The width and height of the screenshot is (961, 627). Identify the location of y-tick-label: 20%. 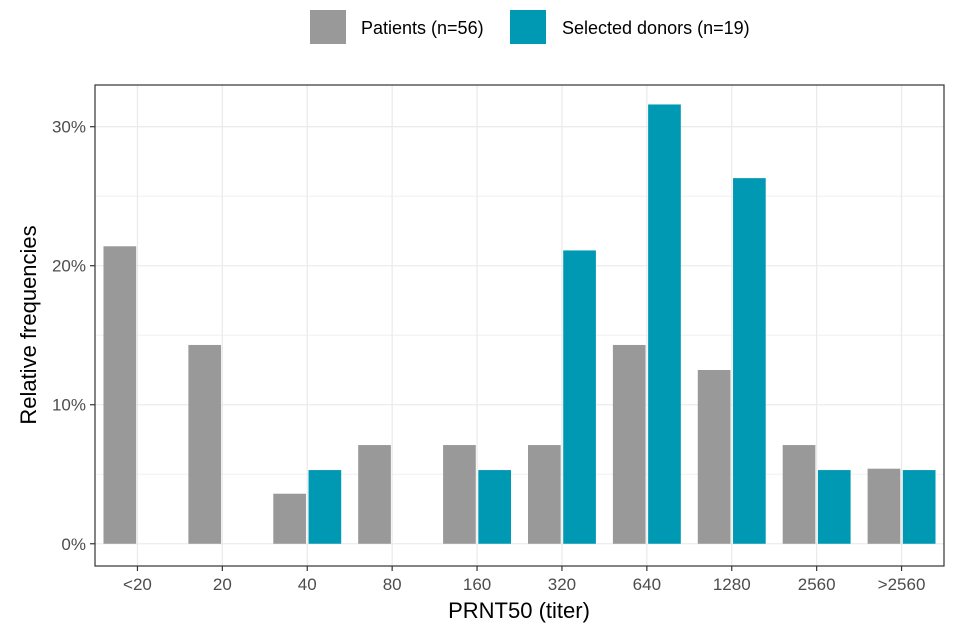
(69, 266).